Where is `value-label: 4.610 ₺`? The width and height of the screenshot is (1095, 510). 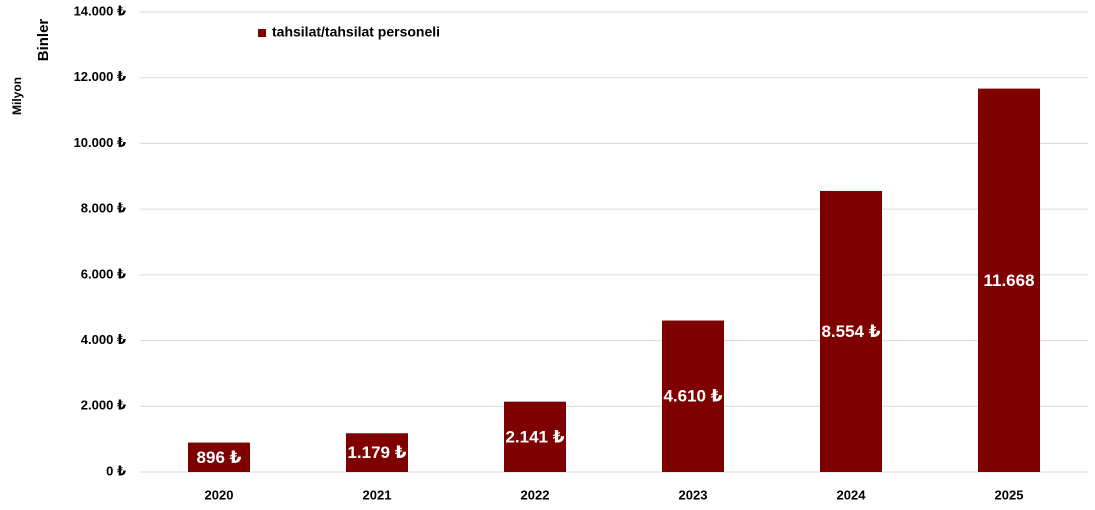
value-label: 4.610 ₺ is located at coordinates (692, 396).